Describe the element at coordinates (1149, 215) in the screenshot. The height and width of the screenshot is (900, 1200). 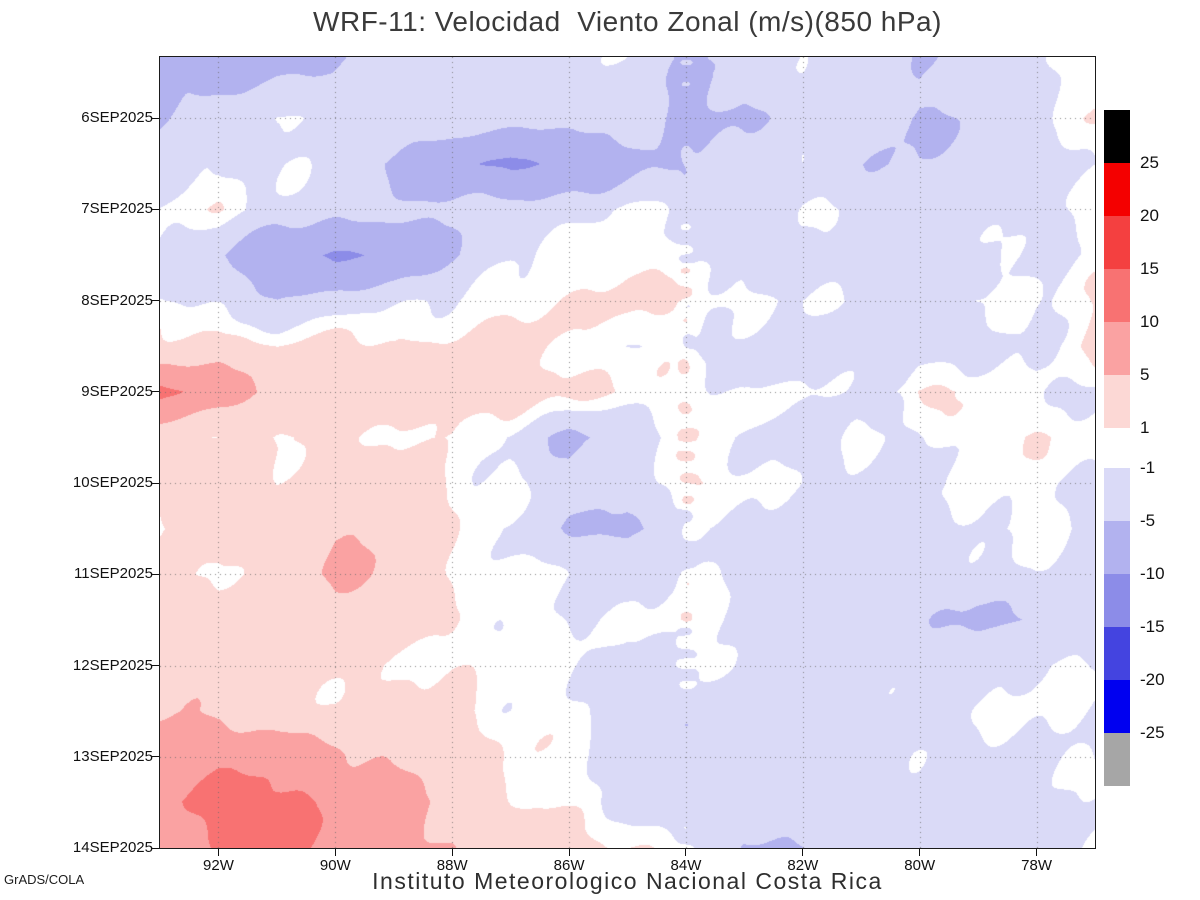
I see `colorbar-label: 20` at that location.